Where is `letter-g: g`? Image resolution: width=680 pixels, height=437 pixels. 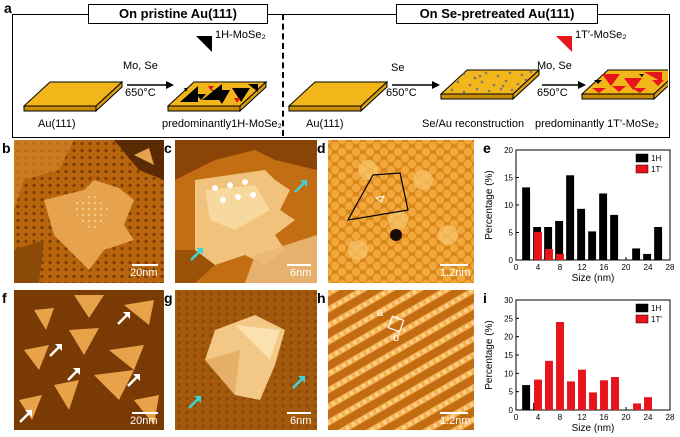
letter-g: g is located at coordinates (168, 298).